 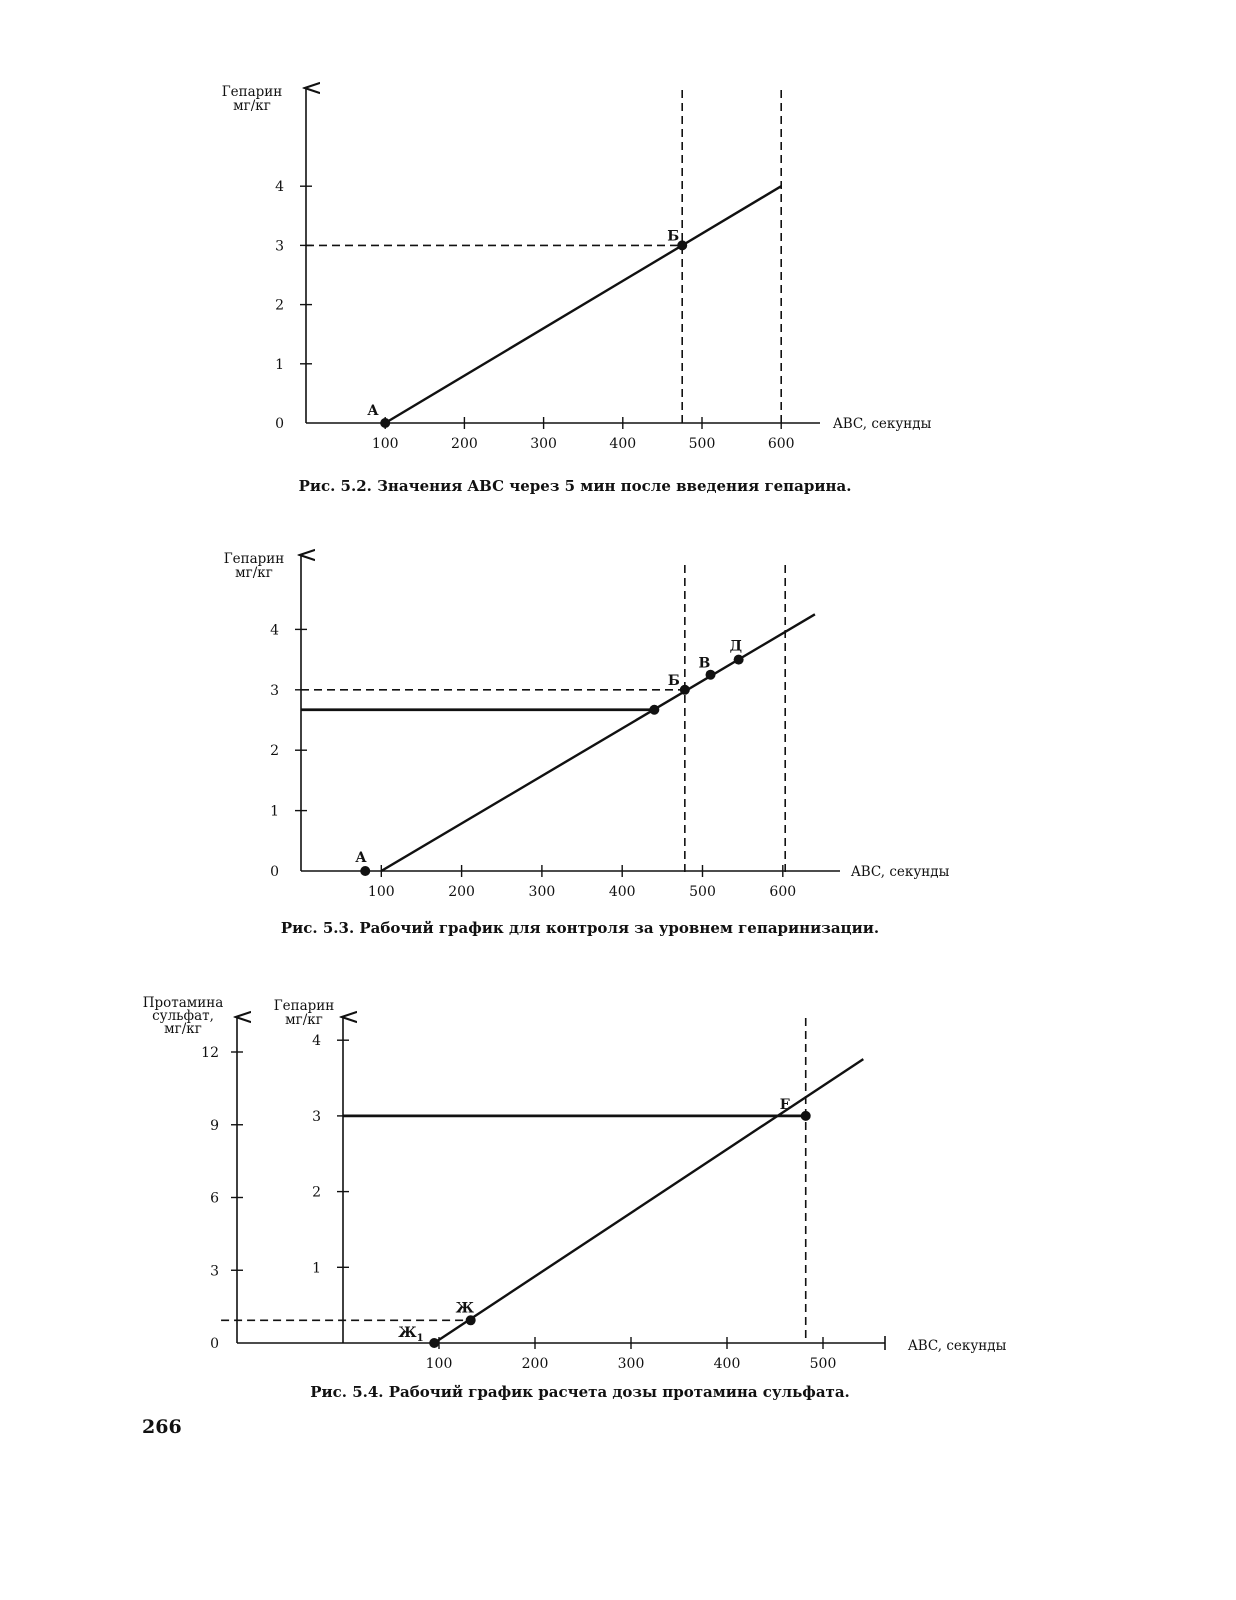 What do you see at coordinates (420, 1338) in the screenshot?
I see `point-label-subscript: 1` at bounding box center [420, 1338].